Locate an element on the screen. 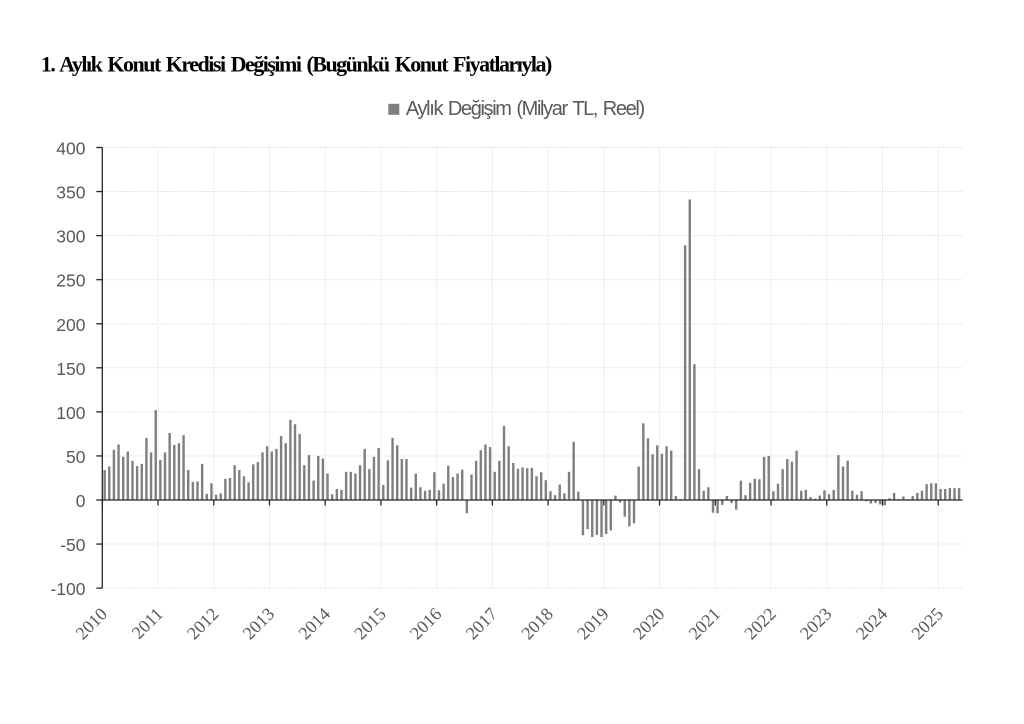  svg-text: 200 is located at coordinates (70, 325).